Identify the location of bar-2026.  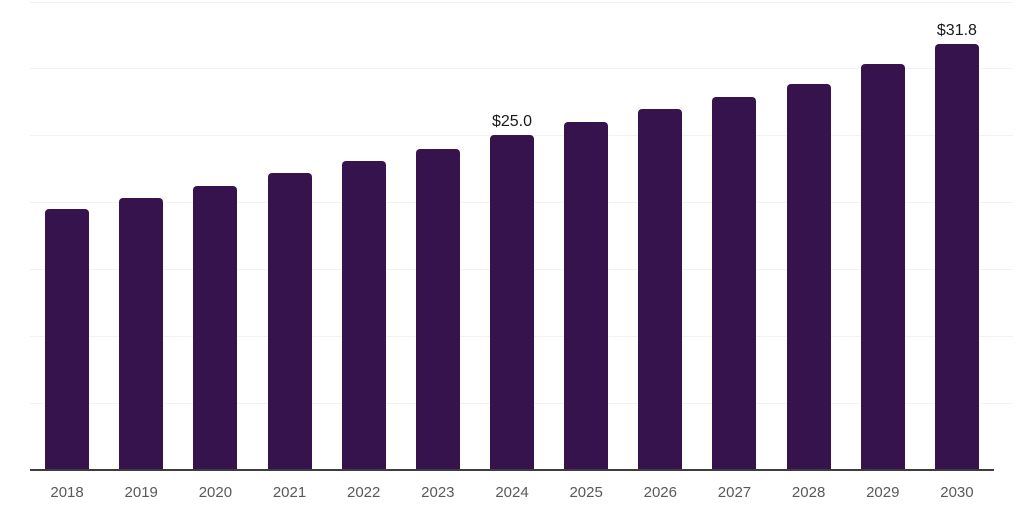
(660, 289).